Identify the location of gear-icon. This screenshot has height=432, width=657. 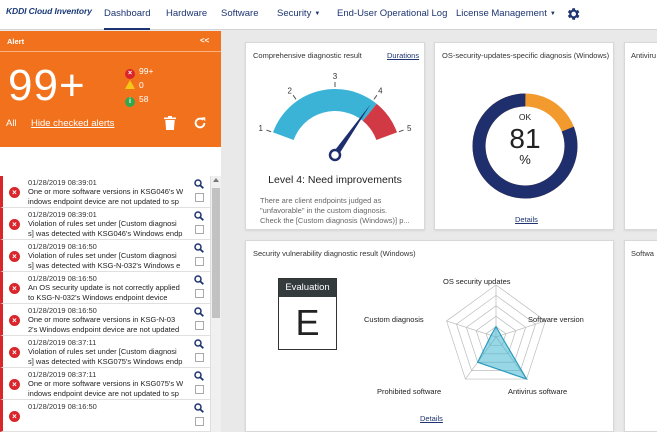
(573, 14).